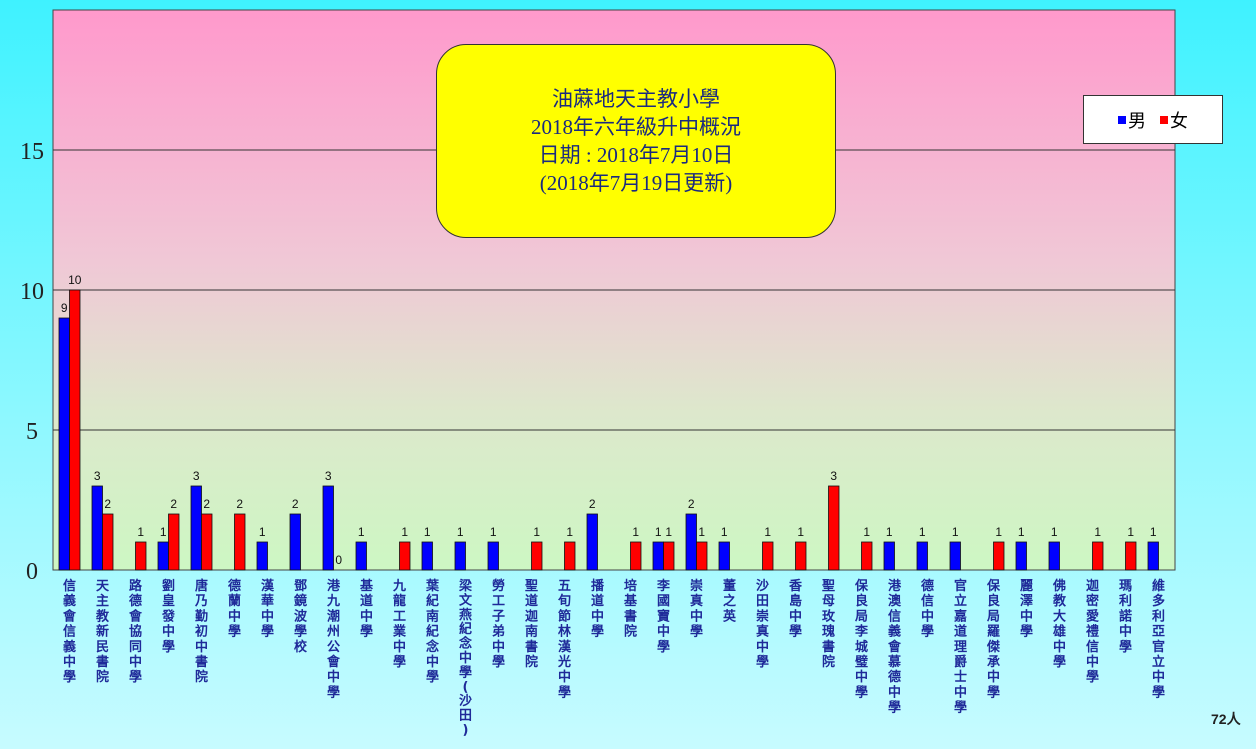 This screenshot has width=1256, height=749. I want to click on y-tick-label: 5, so click(32, 432).